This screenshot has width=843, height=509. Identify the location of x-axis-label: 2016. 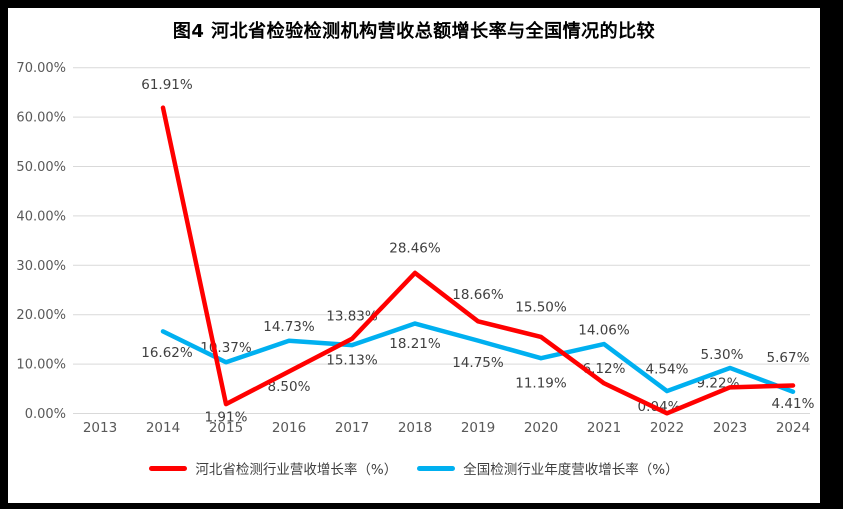
(289, 428).